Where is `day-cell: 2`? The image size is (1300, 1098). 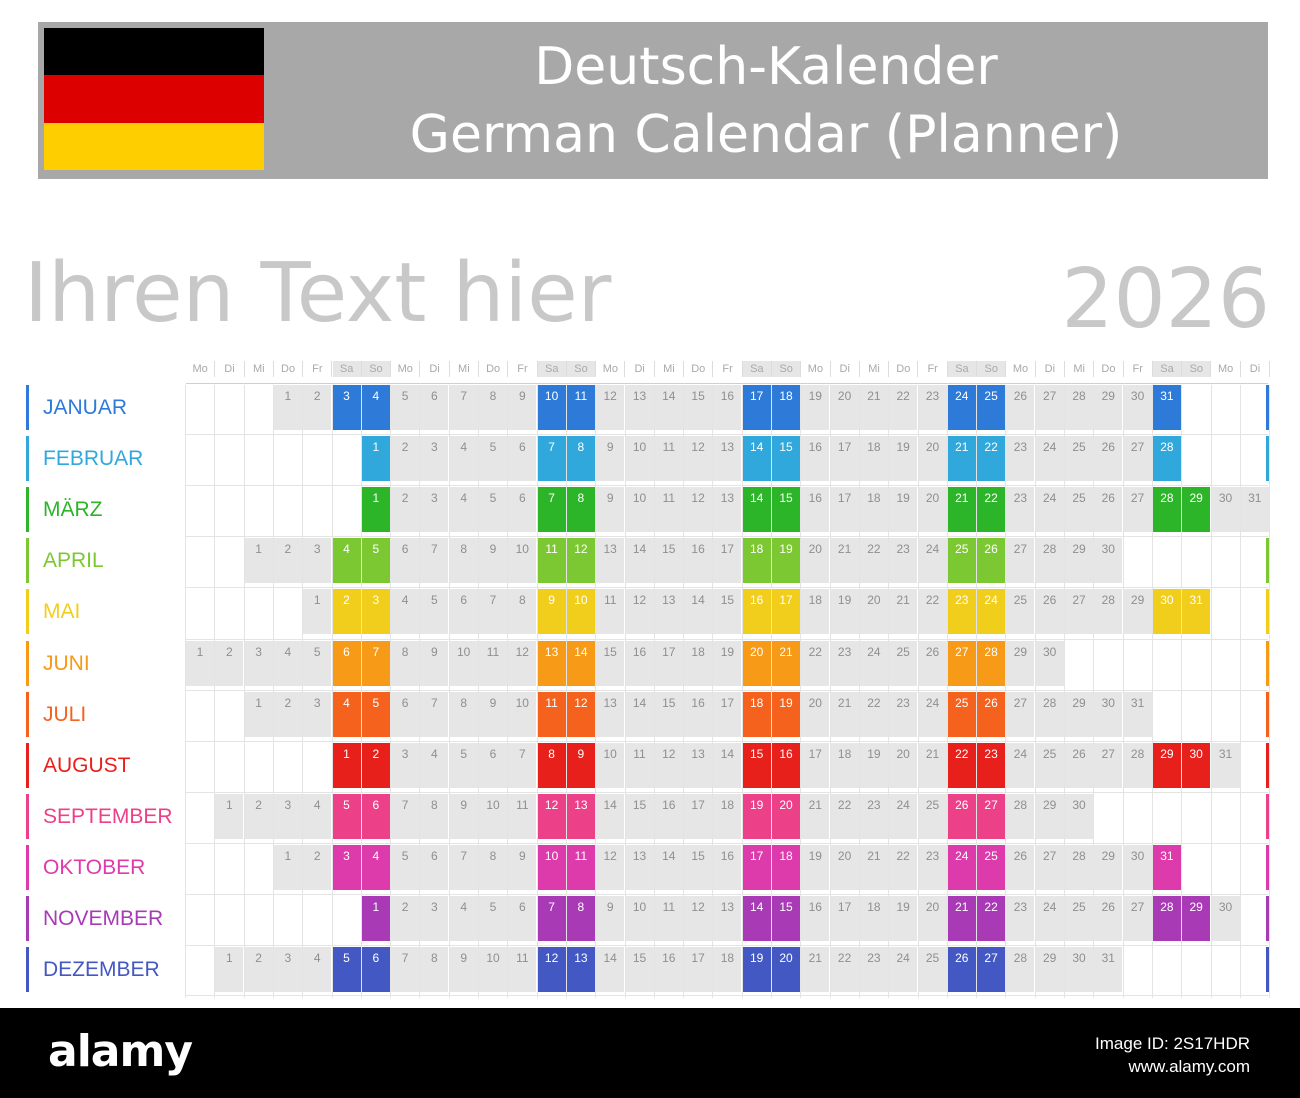
day-cell: 2 is located at coordinates (229, 663).